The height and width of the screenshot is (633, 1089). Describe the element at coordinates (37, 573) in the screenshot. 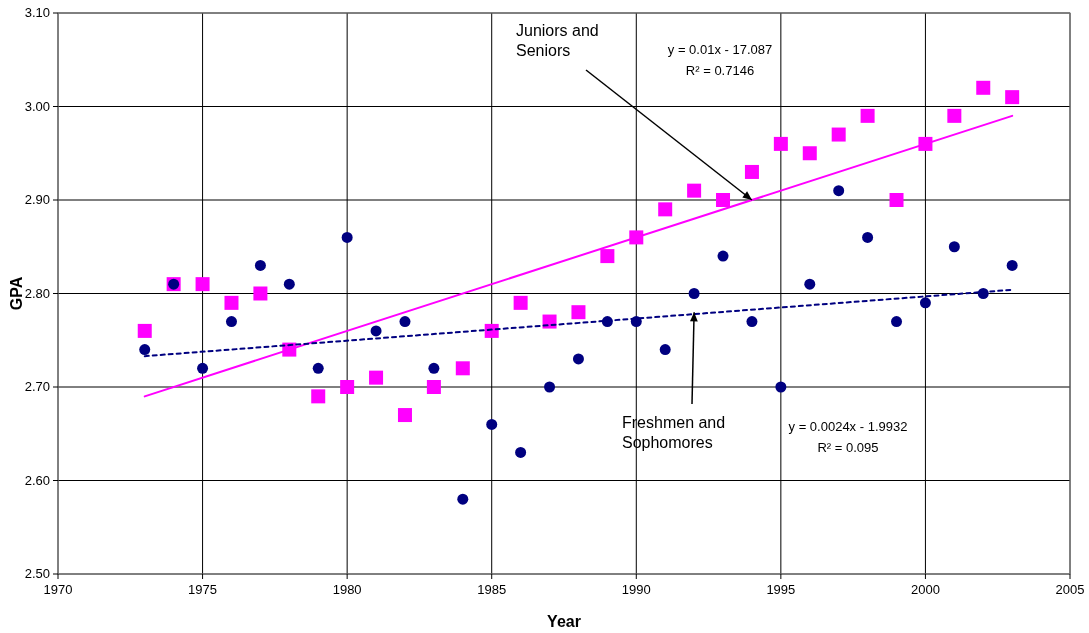

I see `y-tick-label: 2.50` at that location.